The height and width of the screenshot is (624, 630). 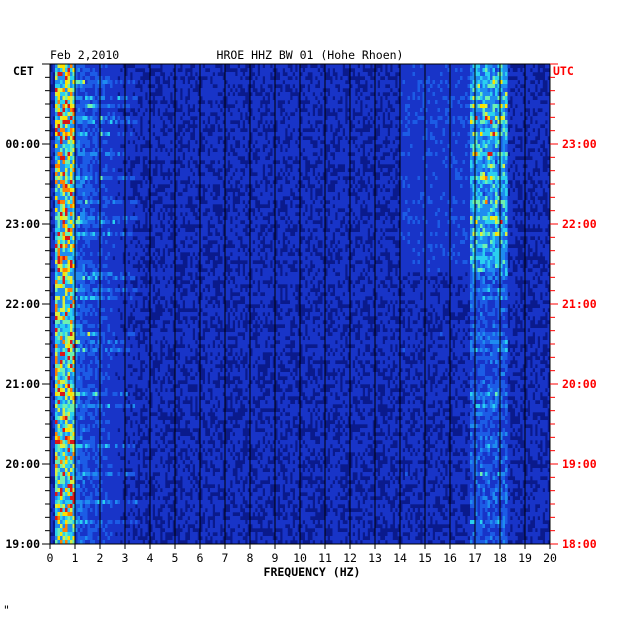 I want to click on x-tick-label: 5, so click(x=175, y=558).